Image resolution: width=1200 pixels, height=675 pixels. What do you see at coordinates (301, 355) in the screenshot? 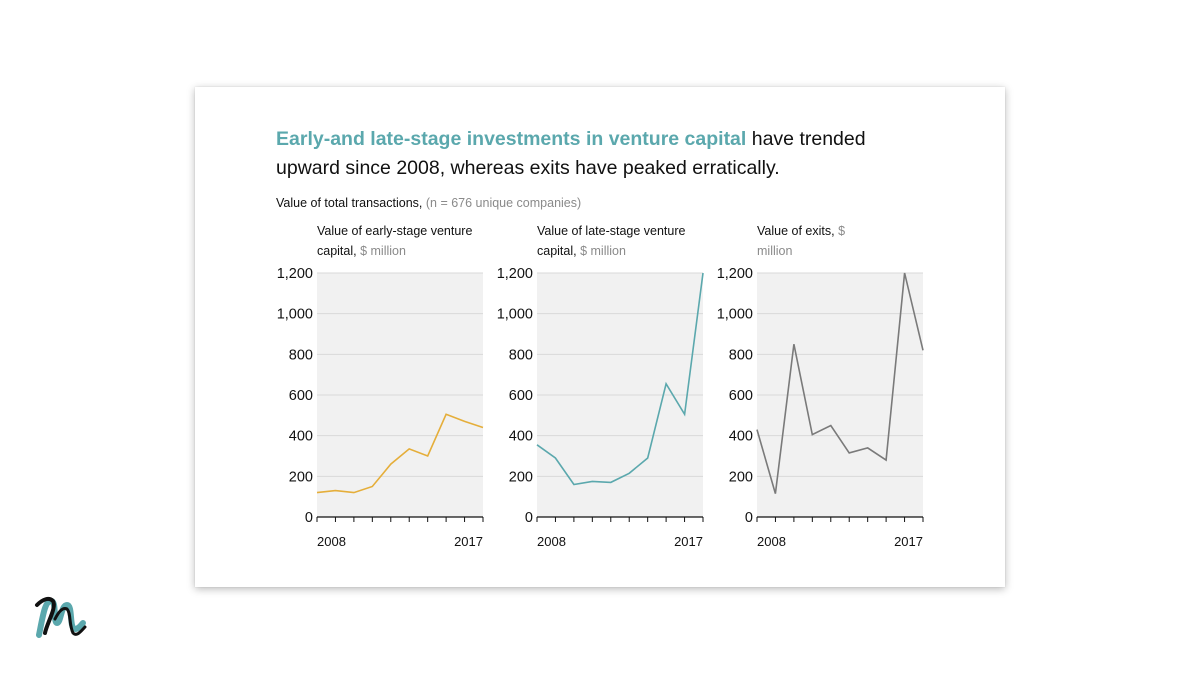
I see `early-y-tick-label: 800` at bounding box center [301, 355].